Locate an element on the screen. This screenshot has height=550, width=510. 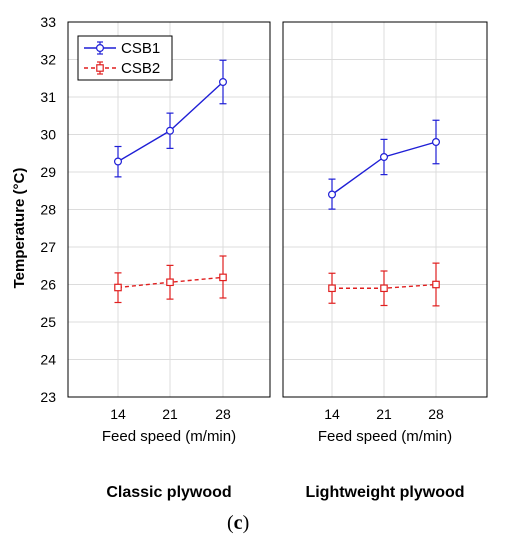
legend: CSB1 CSB2 is located at coordinates (125, 58).